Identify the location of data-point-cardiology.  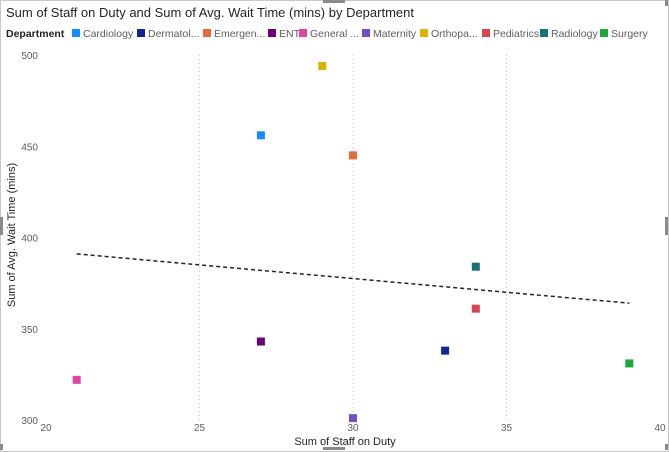
(260, 135).